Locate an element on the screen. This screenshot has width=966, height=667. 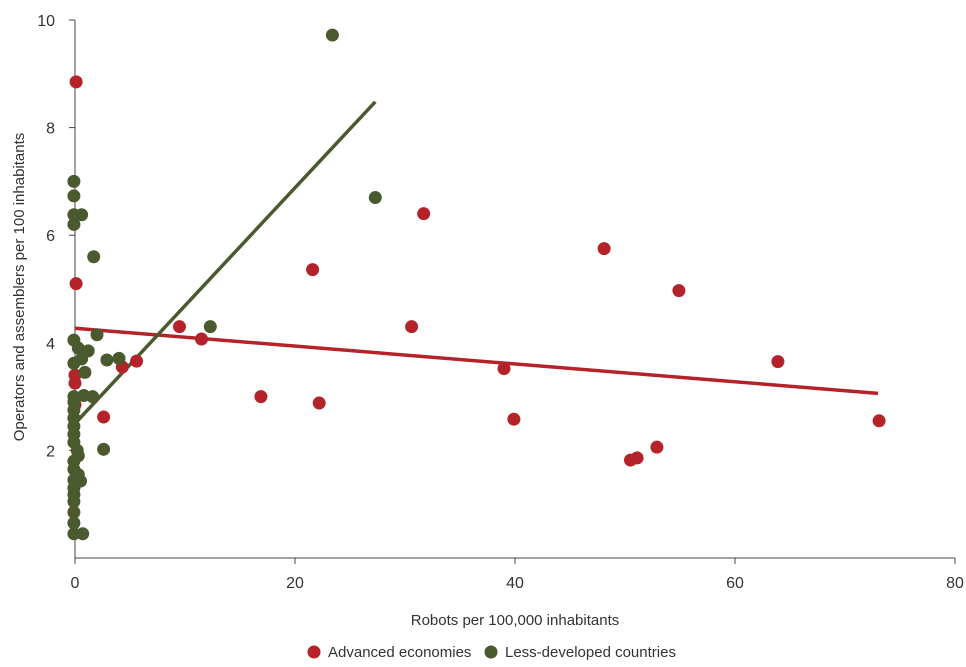
y-tick-label: 4 is located at coordinates (50, 344).